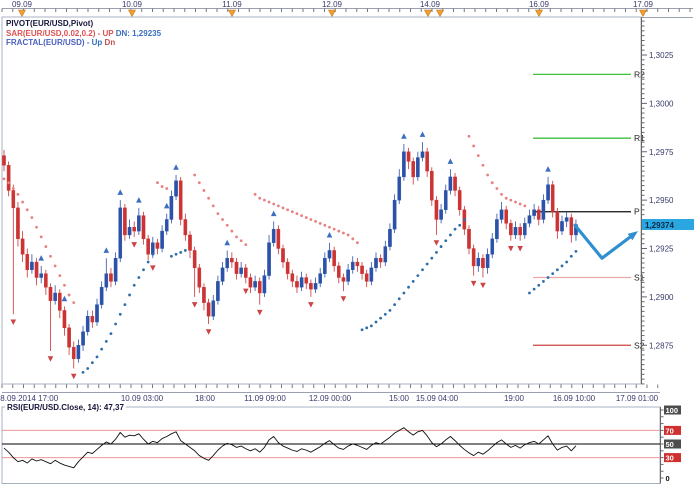  What do you see at coordinates (205, 398) in the screenshot?
I see `time-label: 18:00` at bounding box center [205, 398].